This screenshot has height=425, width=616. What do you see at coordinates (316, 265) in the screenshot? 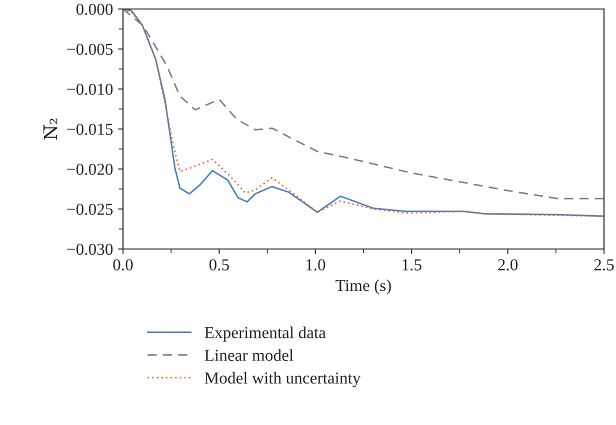
I see `x-tick-label: 1.0` at bounding box center [316, 265].